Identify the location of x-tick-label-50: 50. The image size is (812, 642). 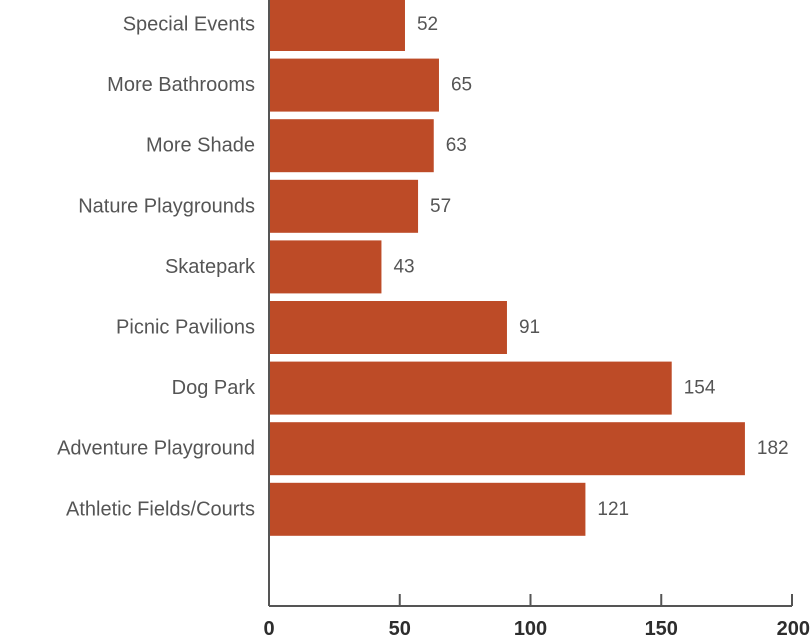
(400, 629).